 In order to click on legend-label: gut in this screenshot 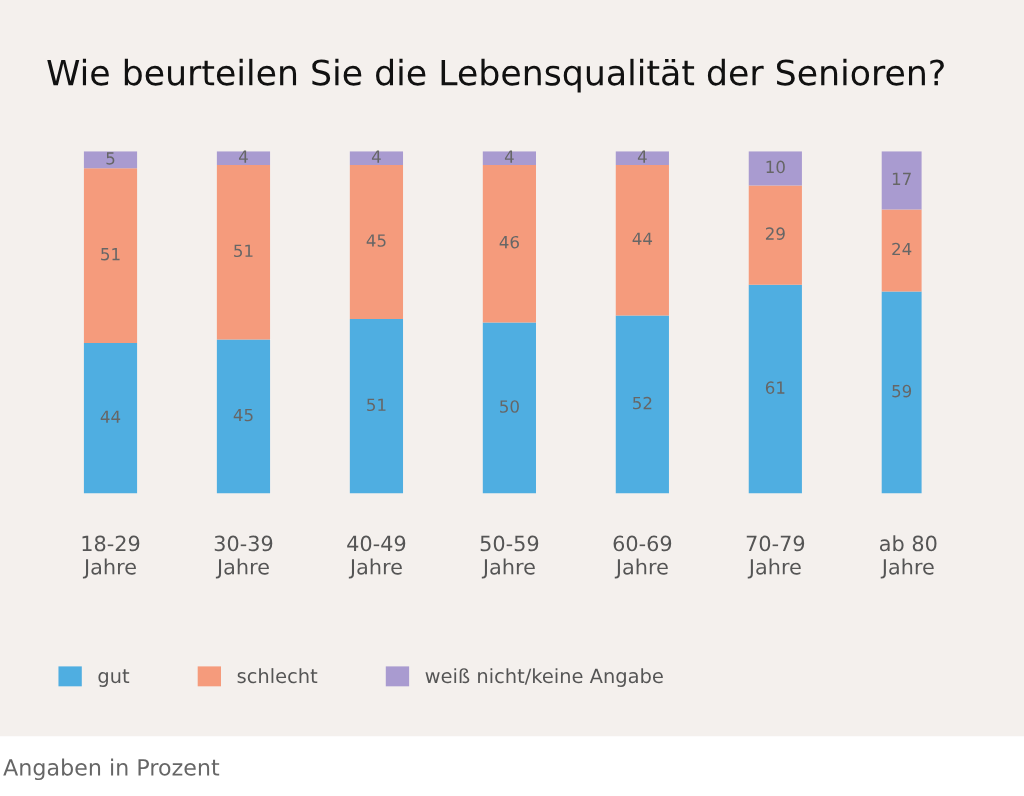, I will do `click(114, 678)`.